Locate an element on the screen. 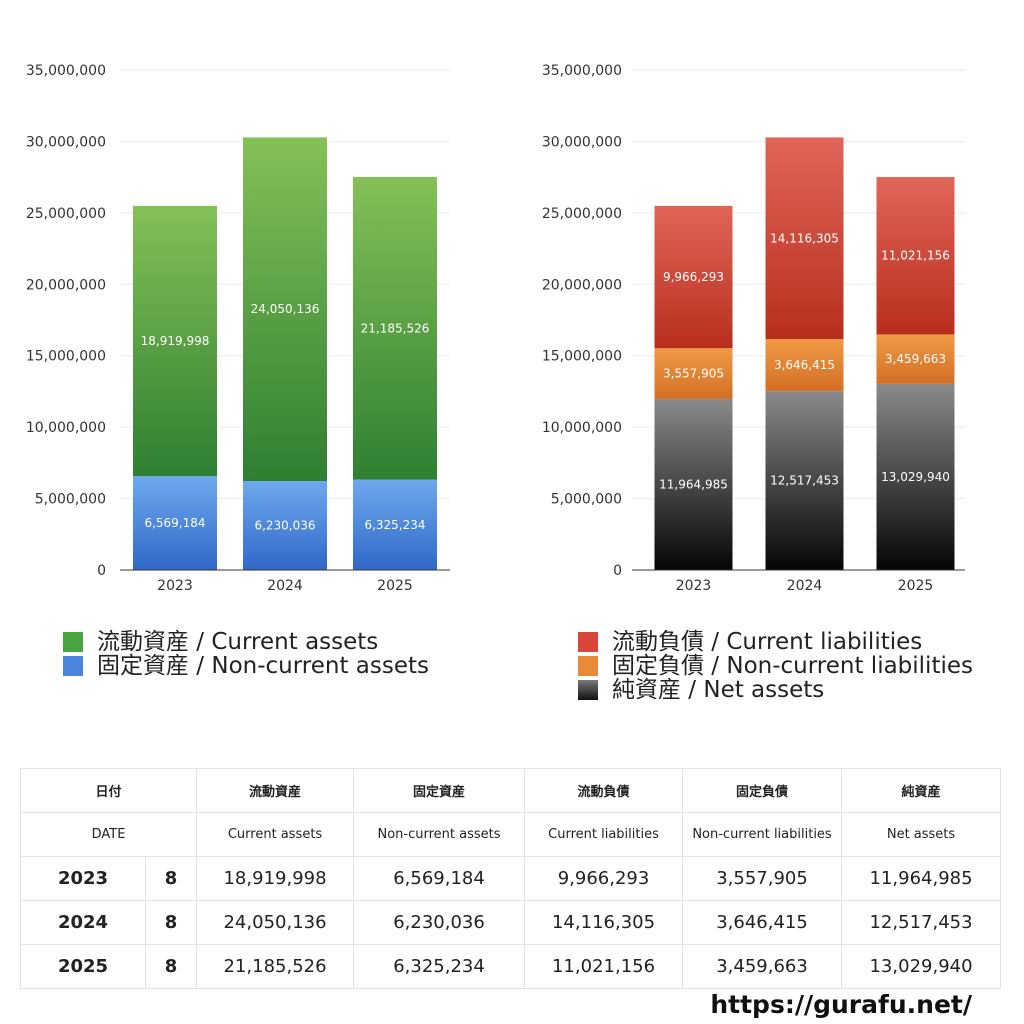 Image resolution: width=1024 pixels, height=1024 pixels. bar-value-label: 24,050,136 is located at coordinates (285, 309).